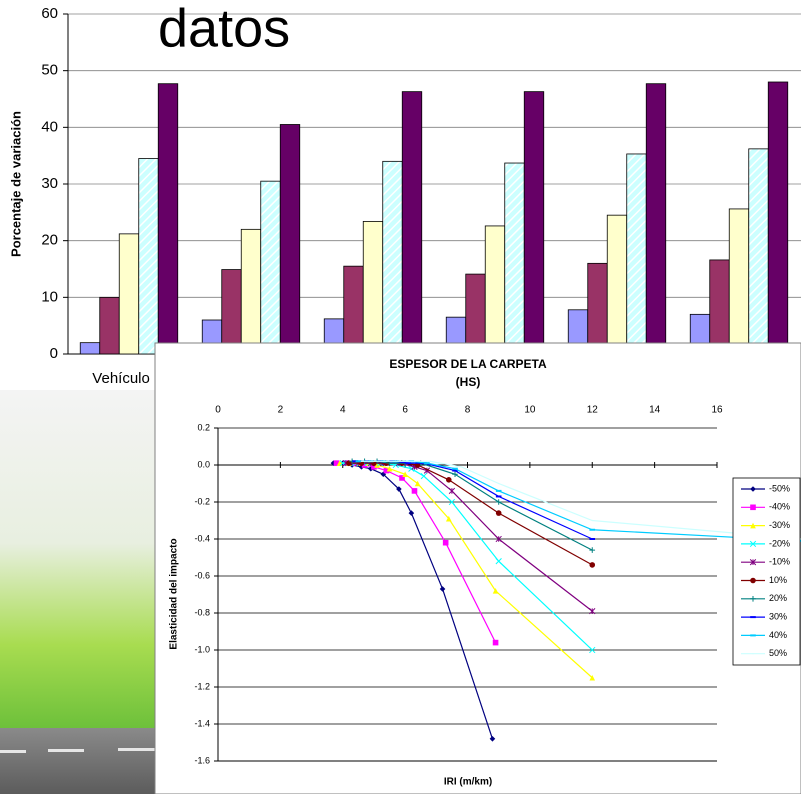 This screenshot has width=801, height=794. What do you see at coordinates (655, 410) in the screenshot?
I see `x2-tick-label: 14` at bounding box center [655, 410].